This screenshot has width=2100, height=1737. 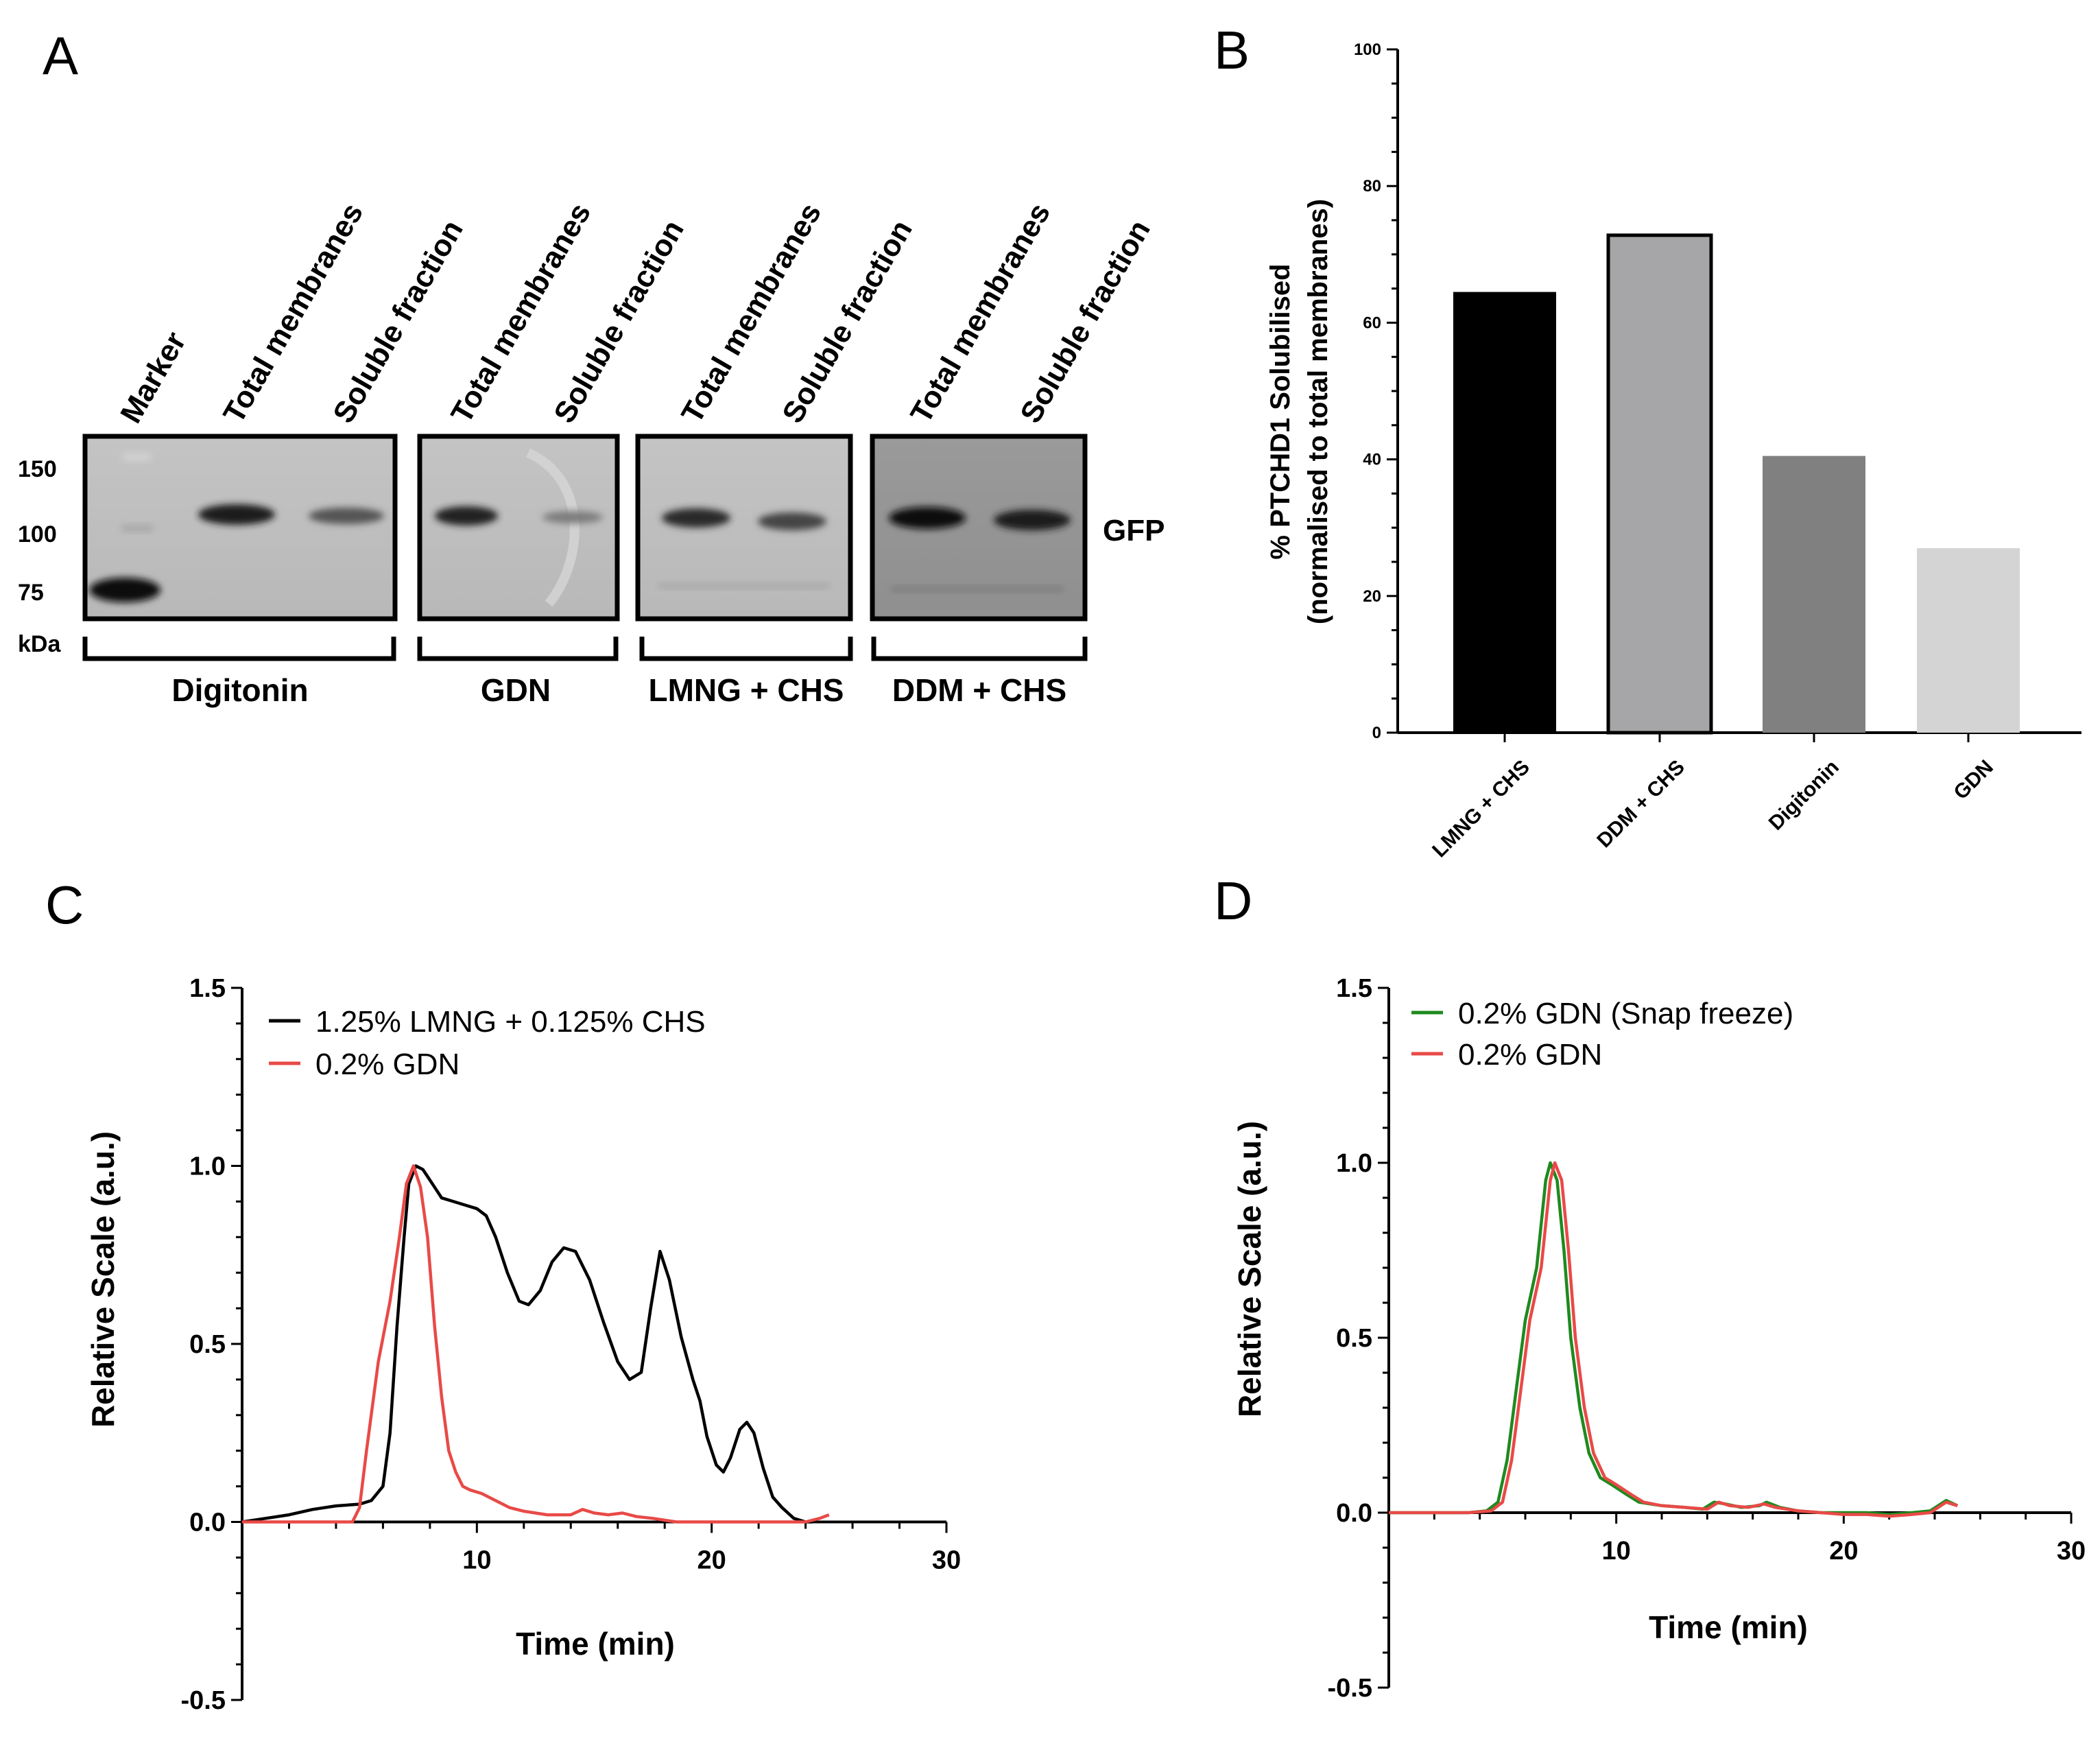 What do you see at coordinates (585, 649) in the screenshot?
I see `group-brackets` at bounding box center [585, 649].